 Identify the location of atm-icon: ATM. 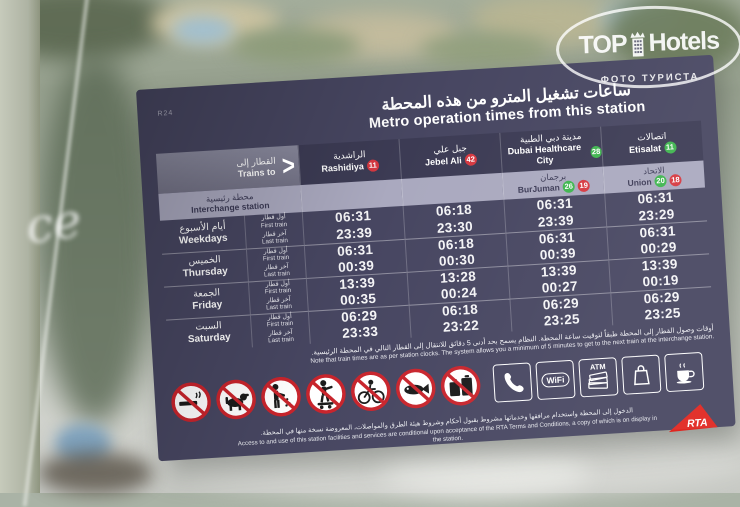
(598, 377).